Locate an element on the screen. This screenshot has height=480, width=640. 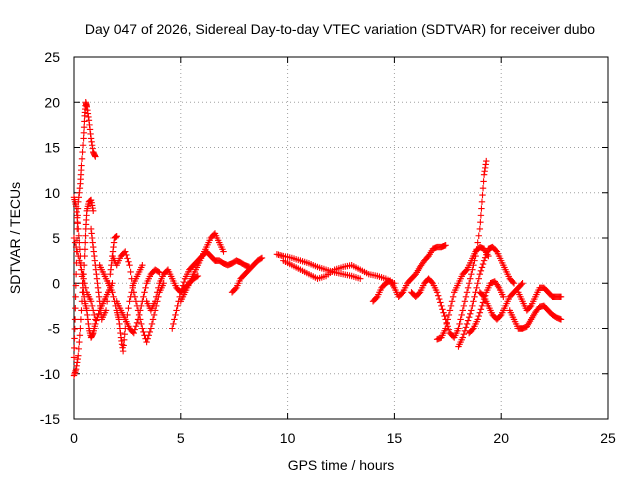
y-tick-label: -10 is located at coordinates (50, 374).